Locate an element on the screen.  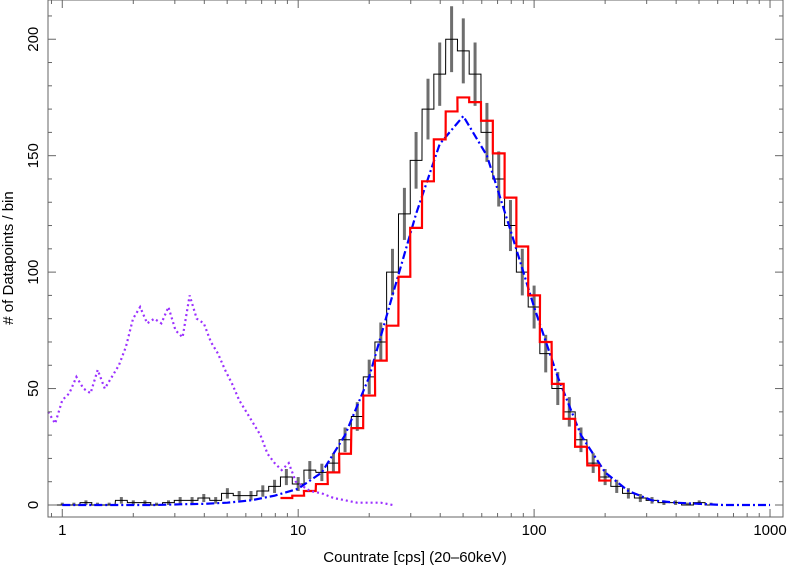
x-axis-label: Countrate [cps] (20–60keV) is located at coordinates (414, 557).